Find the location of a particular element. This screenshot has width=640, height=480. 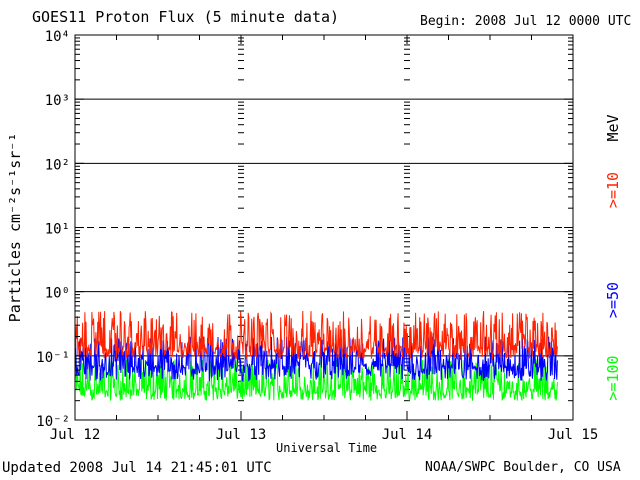

y-tick-label: 10⁰ is located at coordinates (57, 294).